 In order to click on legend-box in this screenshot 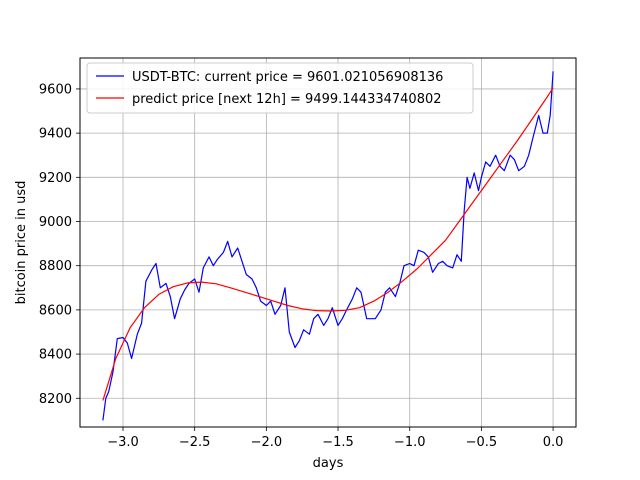, I will do `click(280, 88)`.